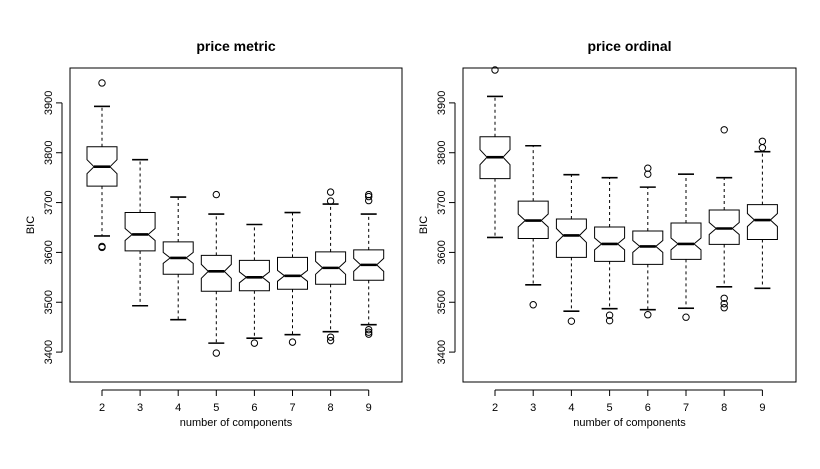 The width and height of the screenshot is (820, 469). Describe the element at coordinates (236, 46) in the screenshot. I see `chart-title: price metric` at that location.